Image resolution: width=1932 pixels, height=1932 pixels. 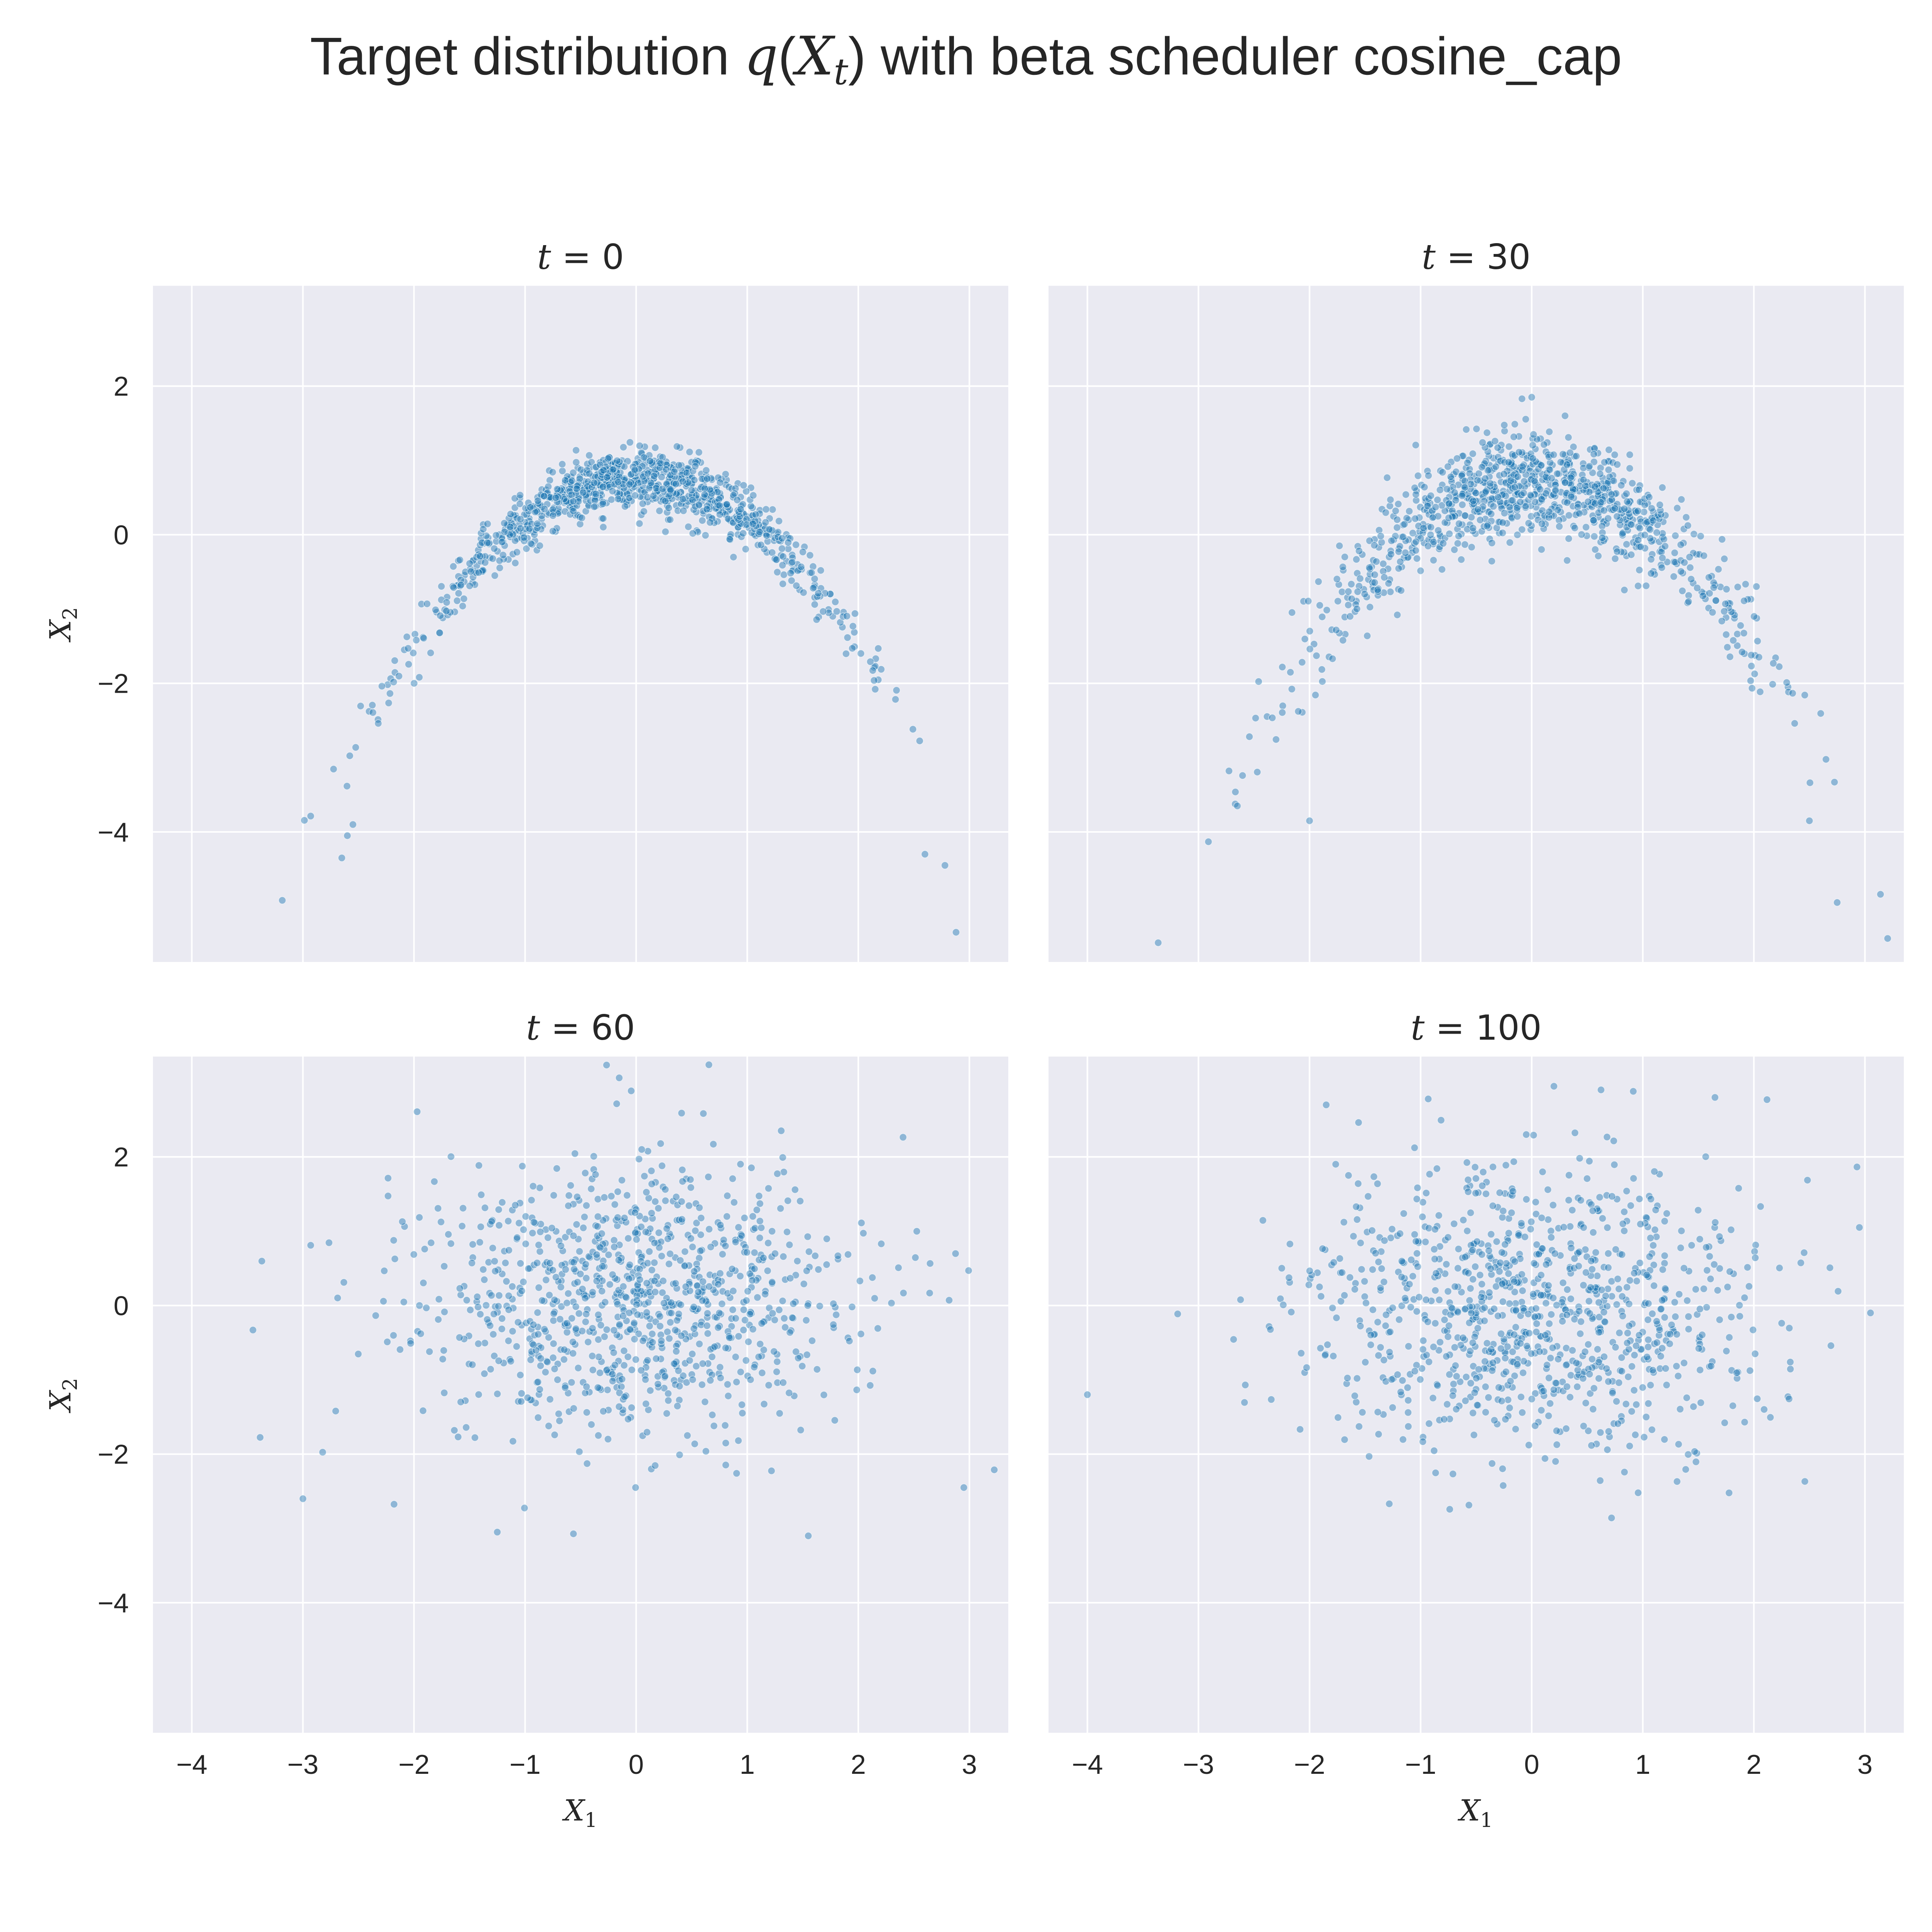 What do you see at coordinates (841, 72) in the screenshot?
I see `figure-title-subscript: t` at bounding box center [841, 72].